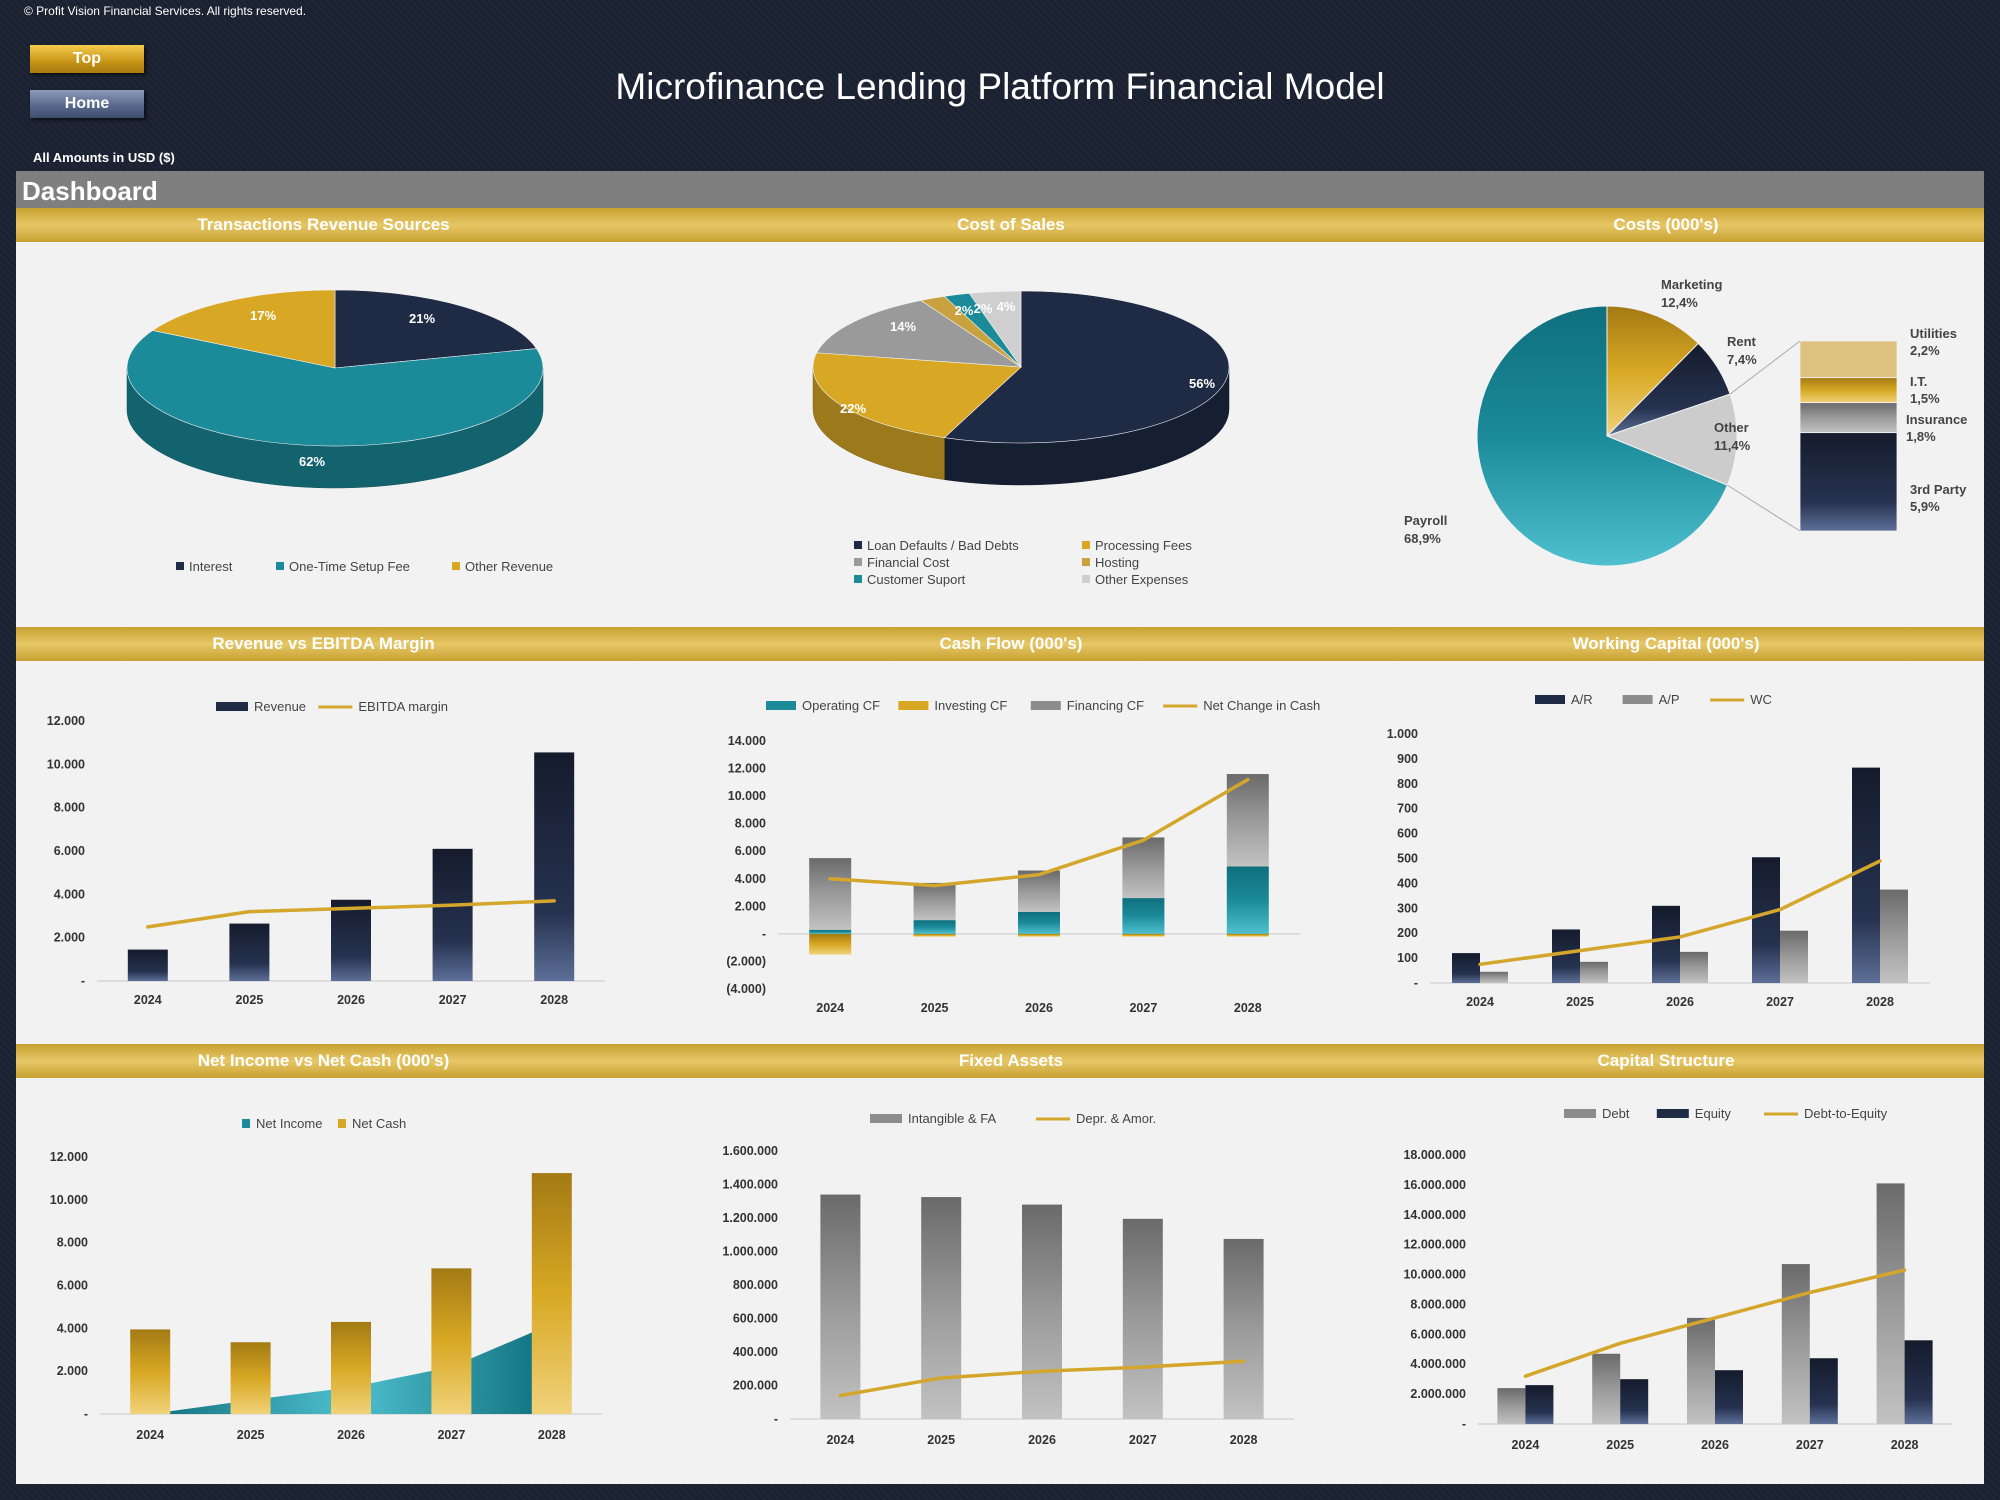  I want to click on costs-breakdown-category-label-2: Insurance, so click(1936, 419).